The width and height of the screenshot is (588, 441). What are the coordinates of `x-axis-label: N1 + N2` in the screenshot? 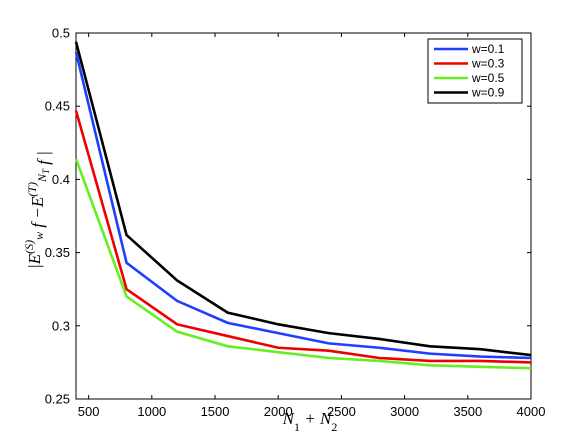 It's located at (310, 421).